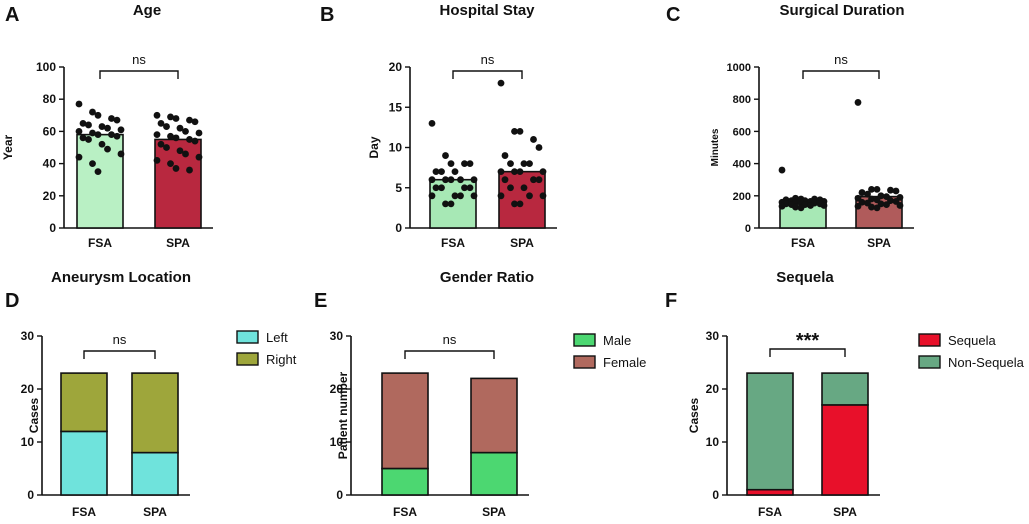  I want to click on chart-title: Surgical Duration, so click(841, 10).